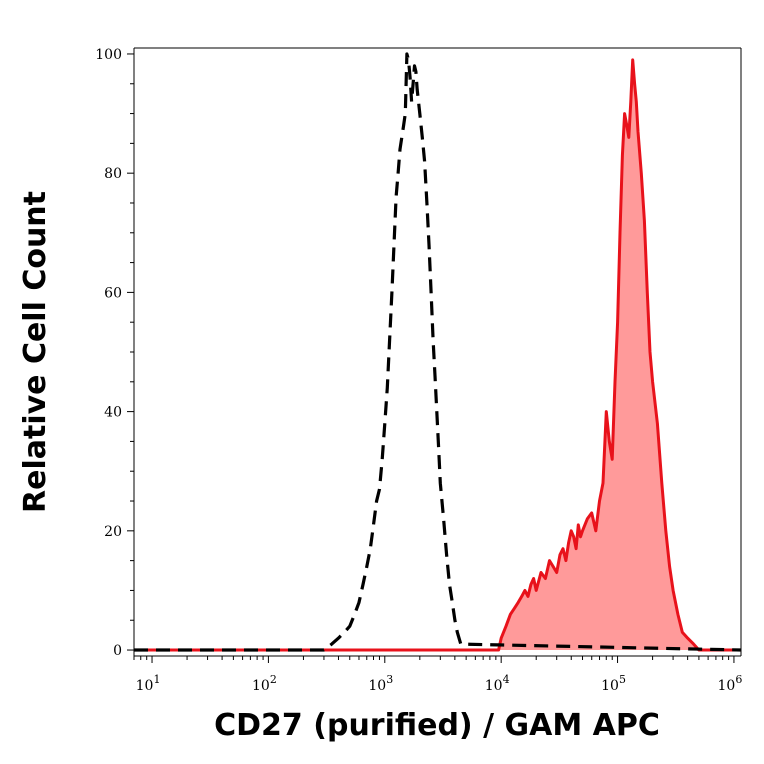 Image resolution: width=764 pixels, height=764 pixels. What do you see at coordinates (117, 651) in the screenshot?
I see `y-tick-label: 0` at bounding box center [117, 651].